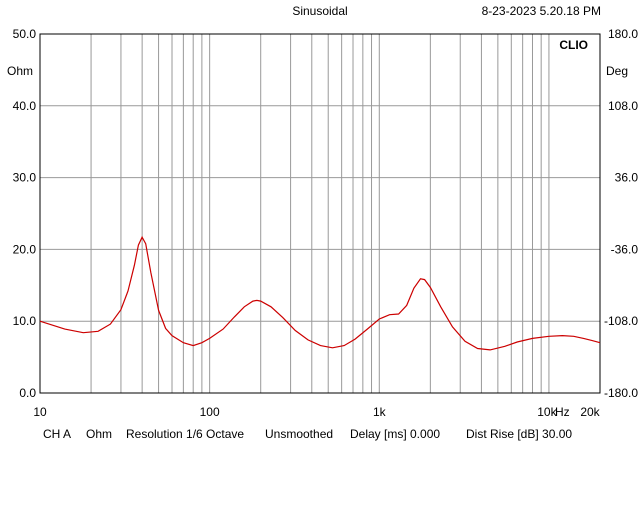 The width and height of the screenshot is (640, 525). Describe the element at coordinates (319, 11) in the screenshot. I see `mode-label: Sinusoidal` at that location.